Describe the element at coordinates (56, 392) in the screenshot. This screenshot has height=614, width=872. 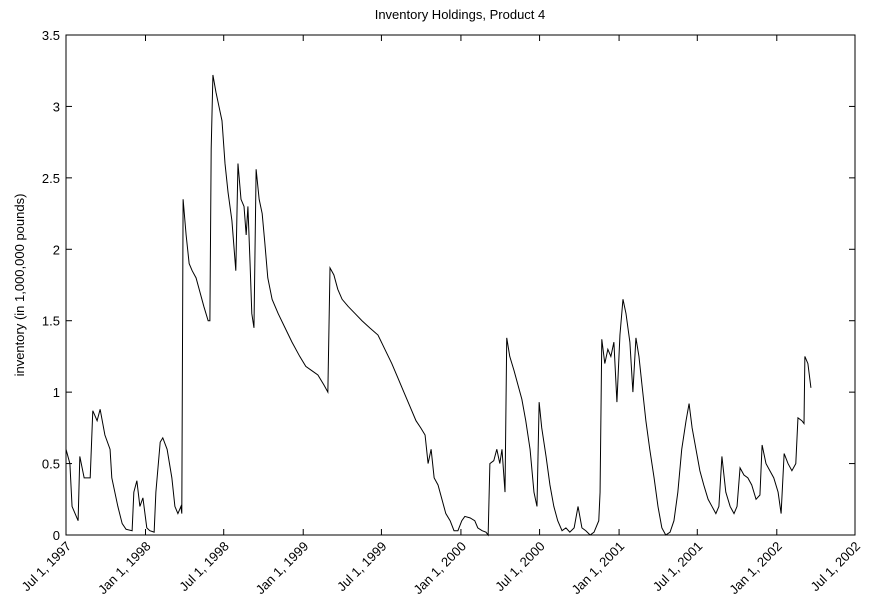
I see `y-tick-label: 1` at that location.